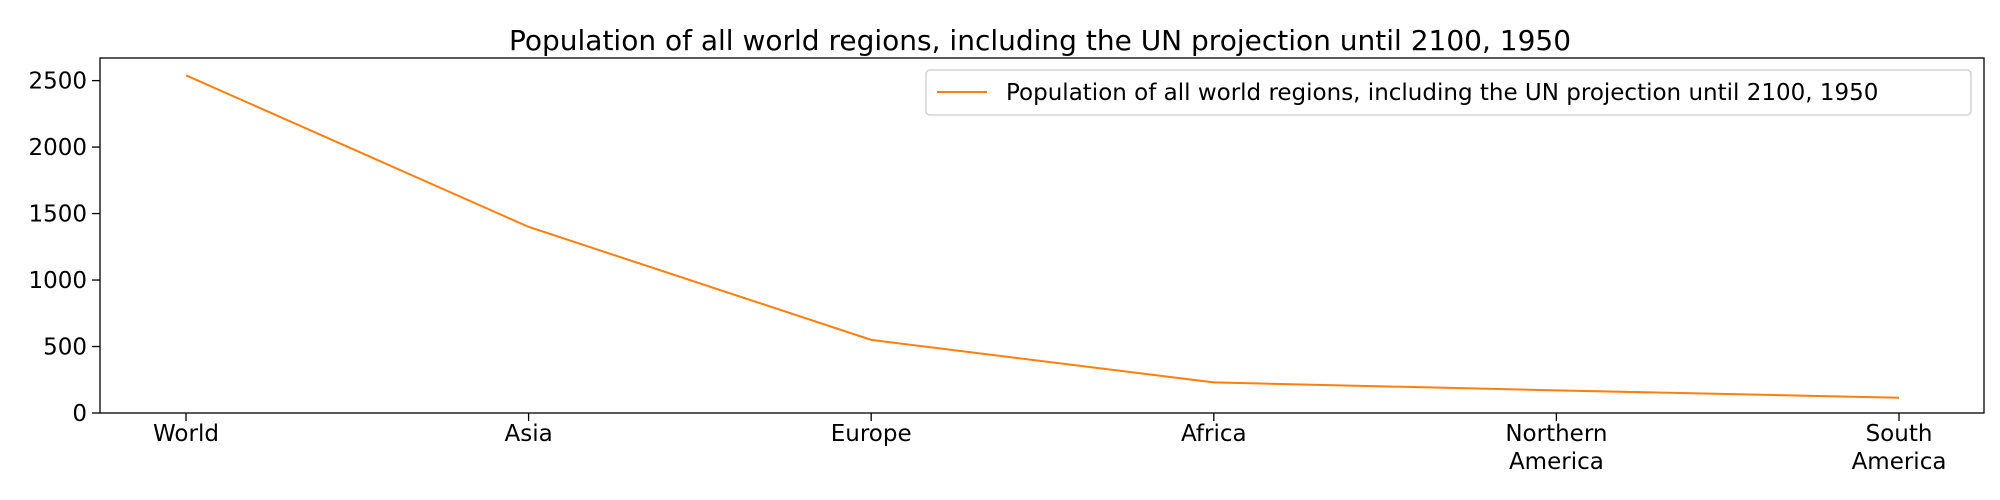 This screenshot has width=2000, height=500. Describe the element at coordinates (1214, 434) in the screenshot. I see `x-tick-label: Africa` at that location.